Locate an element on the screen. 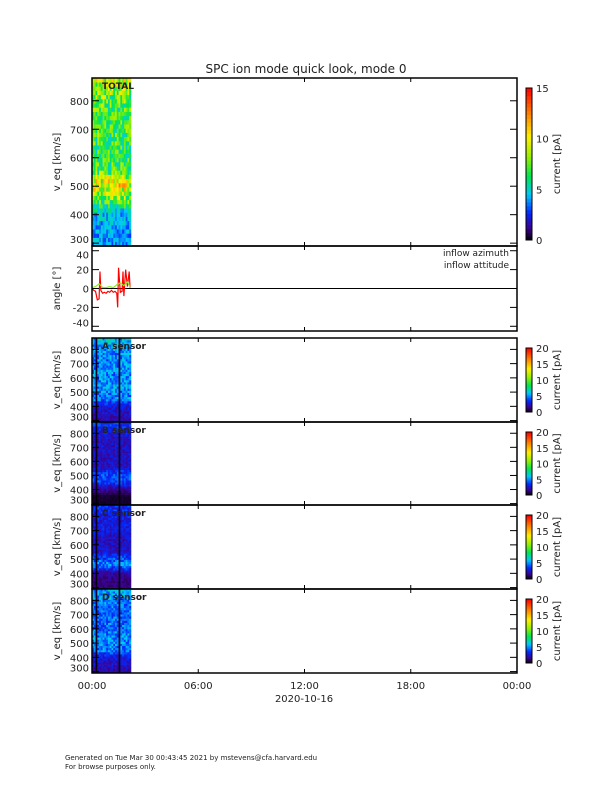  x-axis-label: 2020-10-16 is located at coordinates (304, 699).